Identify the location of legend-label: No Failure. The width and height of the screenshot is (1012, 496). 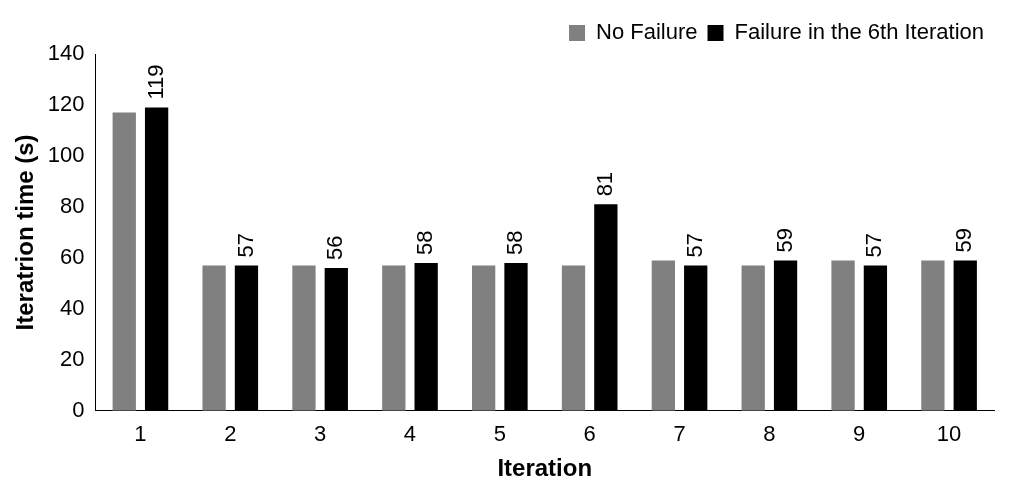
(647, 32).